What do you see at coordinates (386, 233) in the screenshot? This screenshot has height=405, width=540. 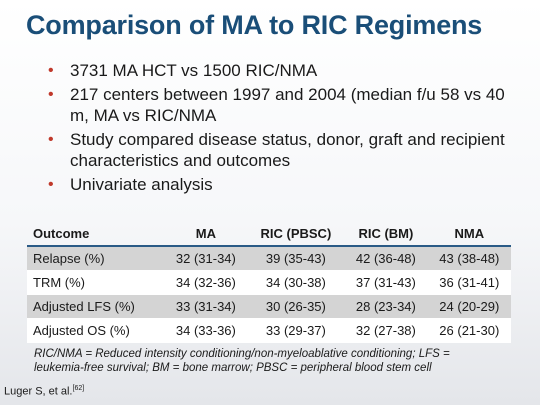 I see `column-header: RIC (BM)` at bounding box center [386, 233].